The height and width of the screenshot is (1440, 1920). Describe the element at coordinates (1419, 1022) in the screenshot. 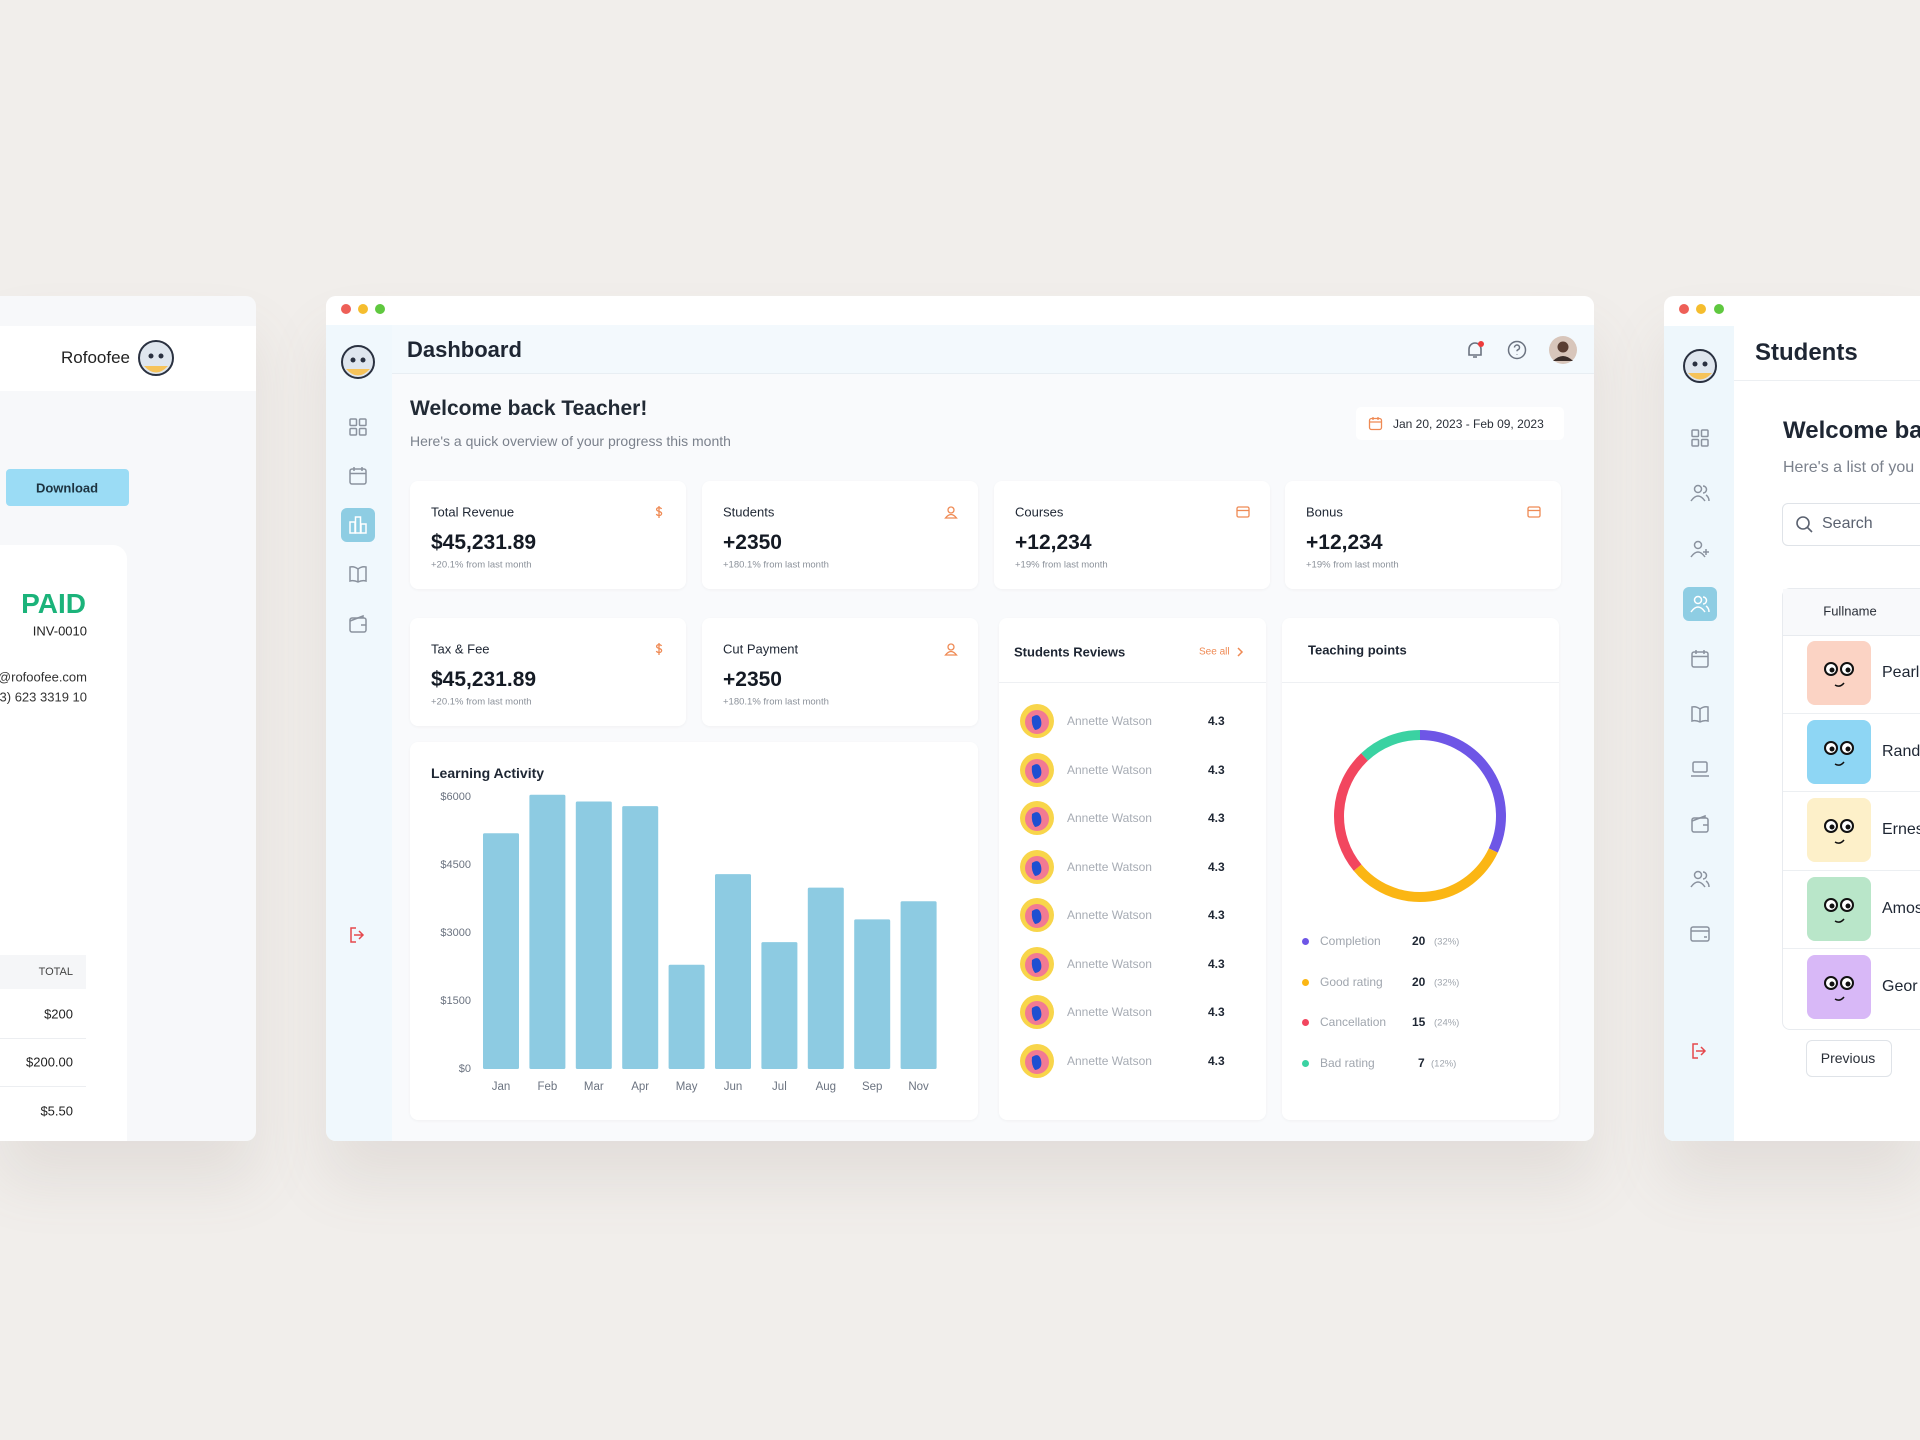

I see `legend-count: 15` at that location.